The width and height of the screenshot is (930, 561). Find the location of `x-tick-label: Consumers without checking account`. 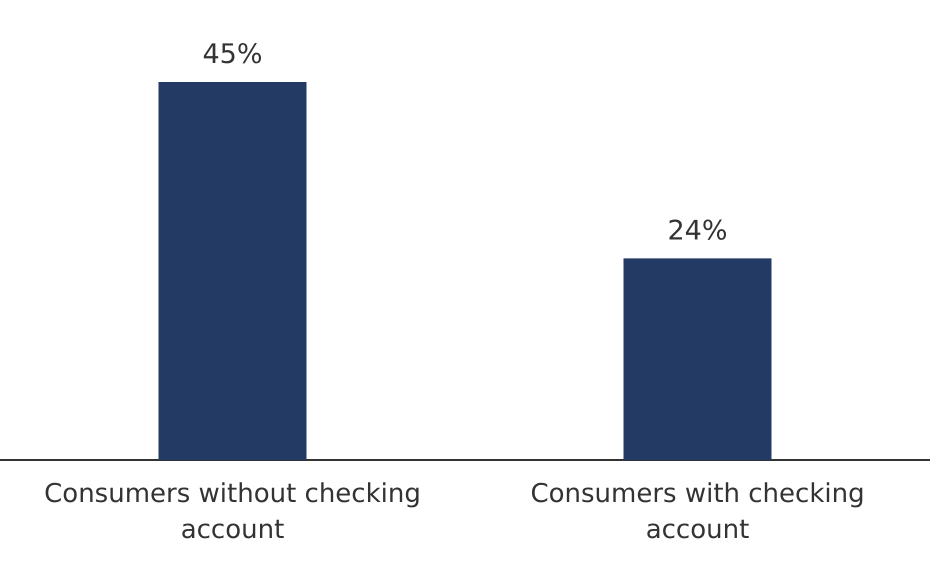

x-tick-label: Consumers without checking account is located at coordinates (232, 512).